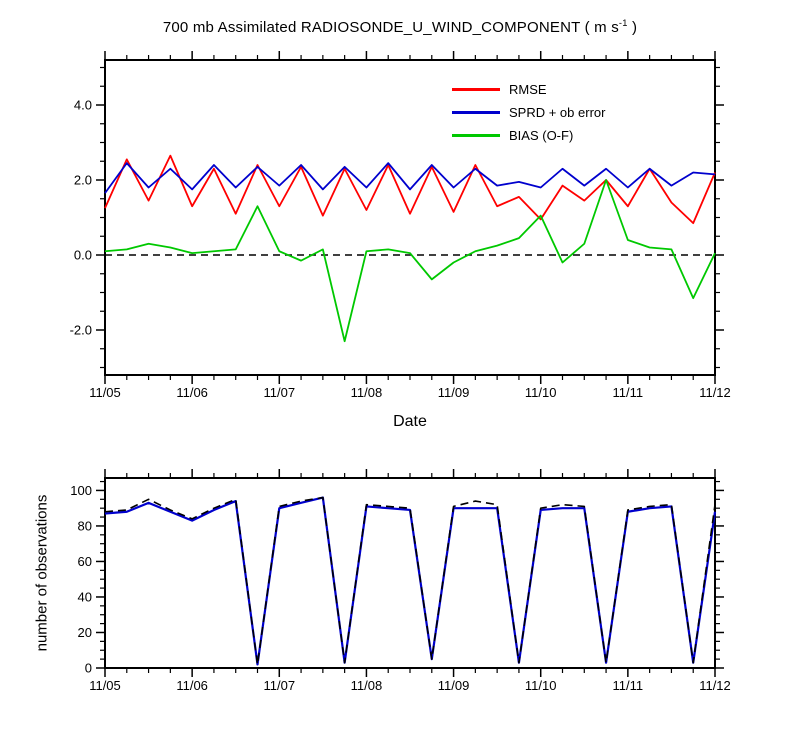 The height and width of the screenshot is (750, 800). What do you see at coordinates (83, 180) in the screenshot?
I see `y-tick-label: 2.0` at bounding box center [83, 180].